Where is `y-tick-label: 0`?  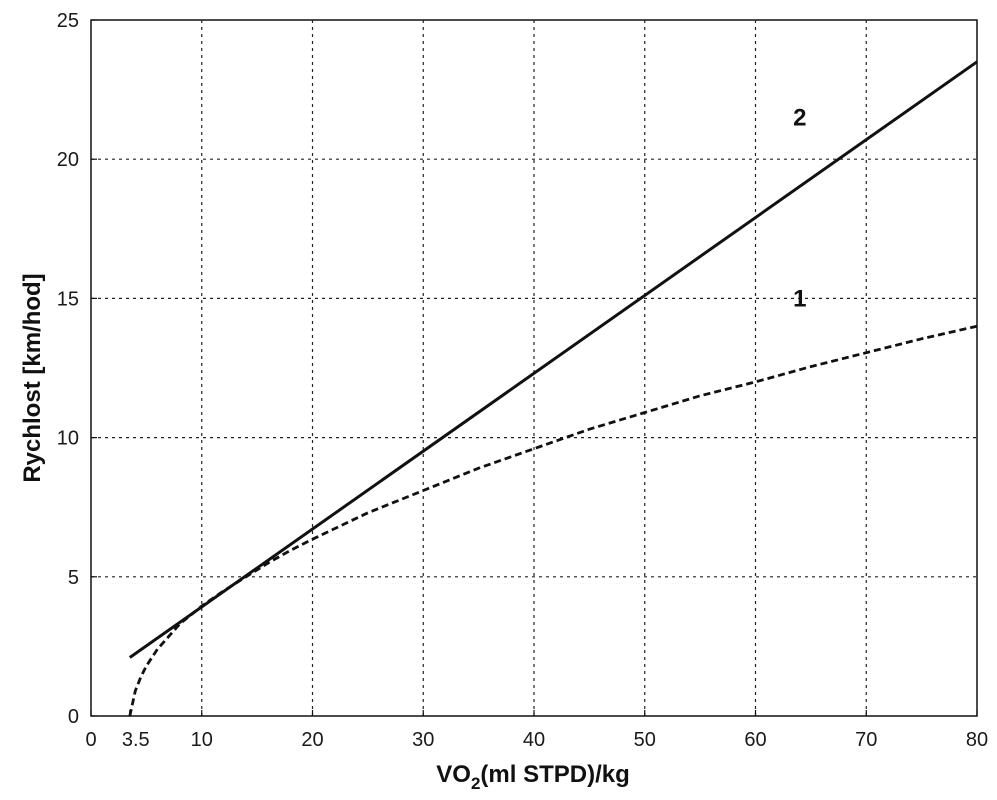 y-tick-label: 0 is located at coordinates (73, 717).